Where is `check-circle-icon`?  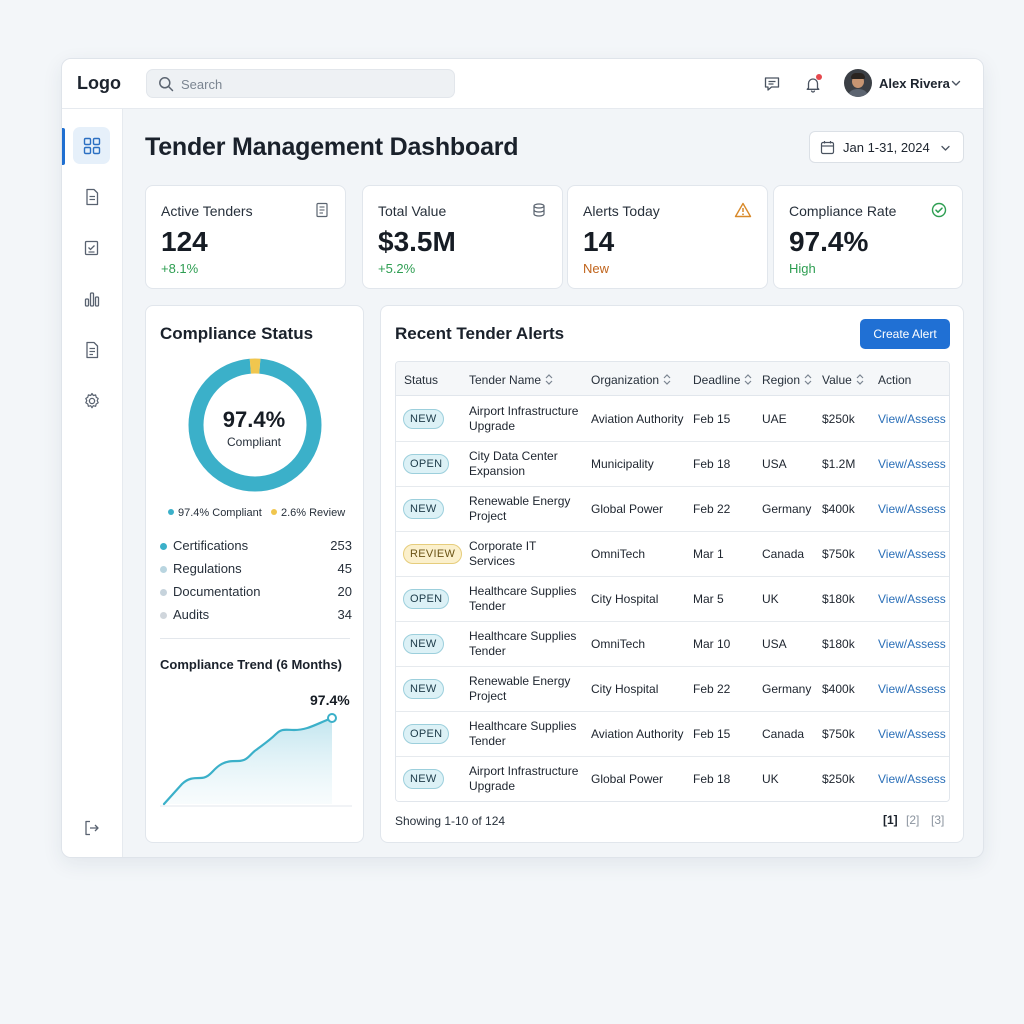
check-circle-icon is located at coordinates (939, 210).